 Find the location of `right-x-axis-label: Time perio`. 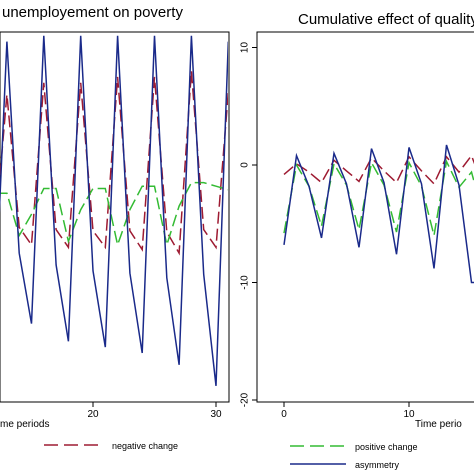

right-x-axis-label: Time perio is located at coordinates (438, 424).